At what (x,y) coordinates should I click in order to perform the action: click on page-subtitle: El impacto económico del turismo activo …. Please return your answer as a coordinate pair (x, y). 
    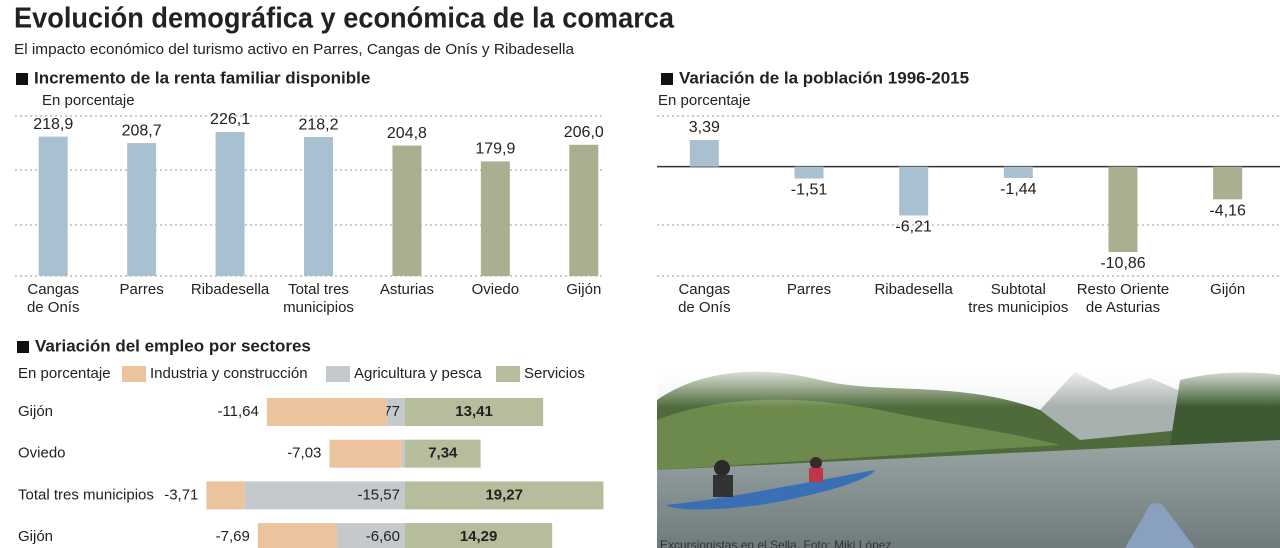
    Looking at the image, I should click on (294, 49).